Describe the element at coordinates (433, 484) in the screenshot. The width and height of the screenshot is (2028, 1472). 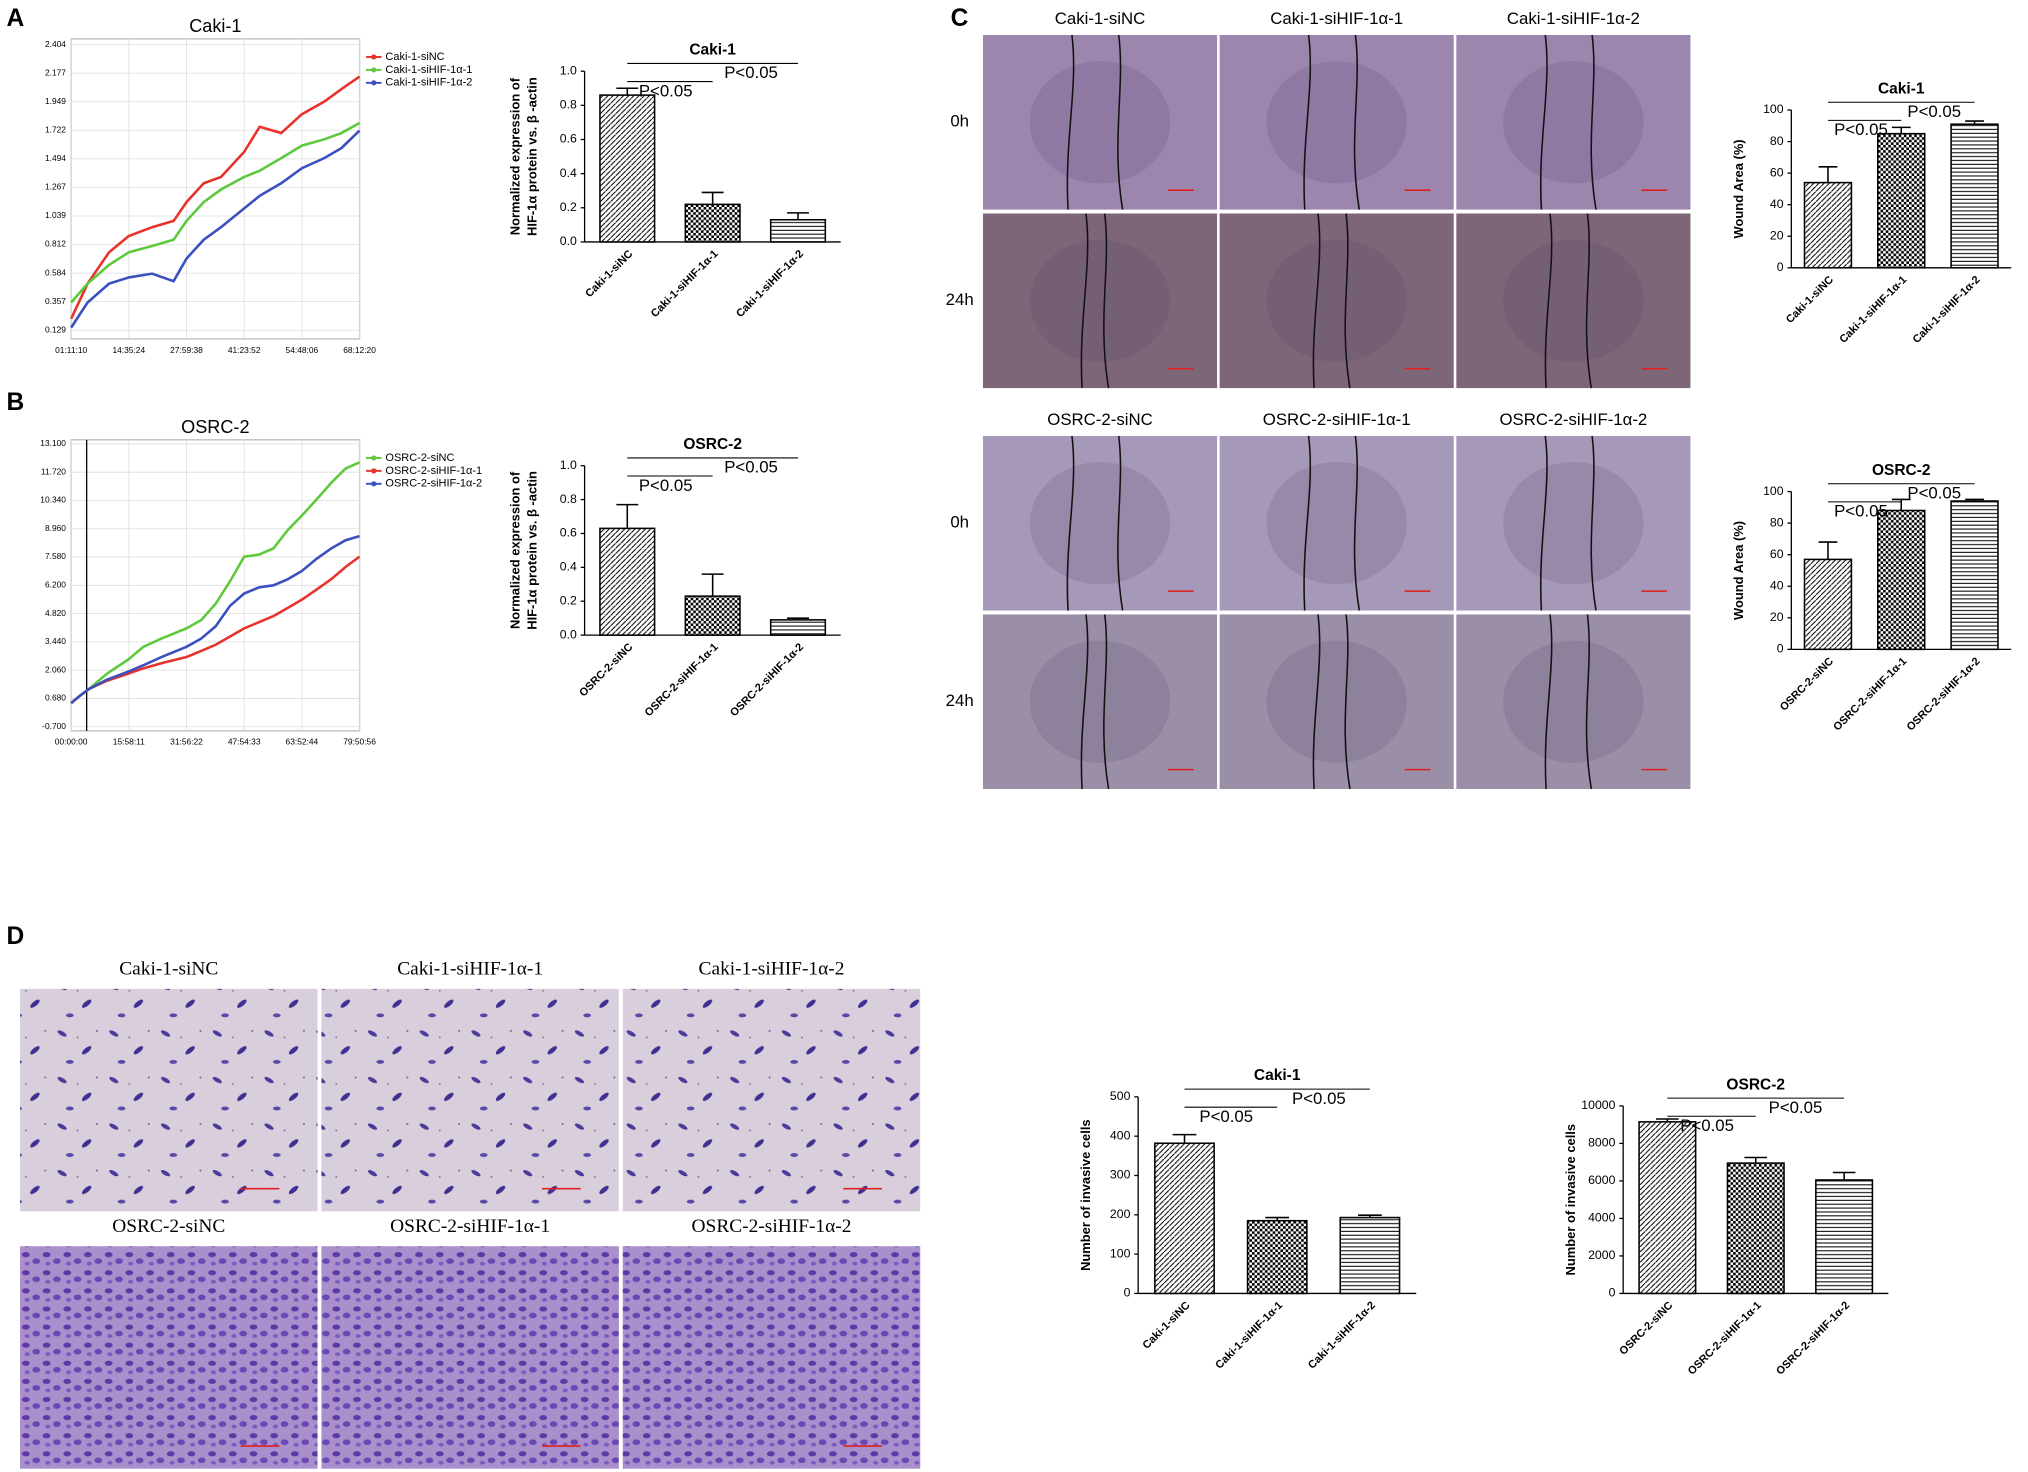
I see `legend-label: OSRC-2-siHIF-1α-2` at that location.